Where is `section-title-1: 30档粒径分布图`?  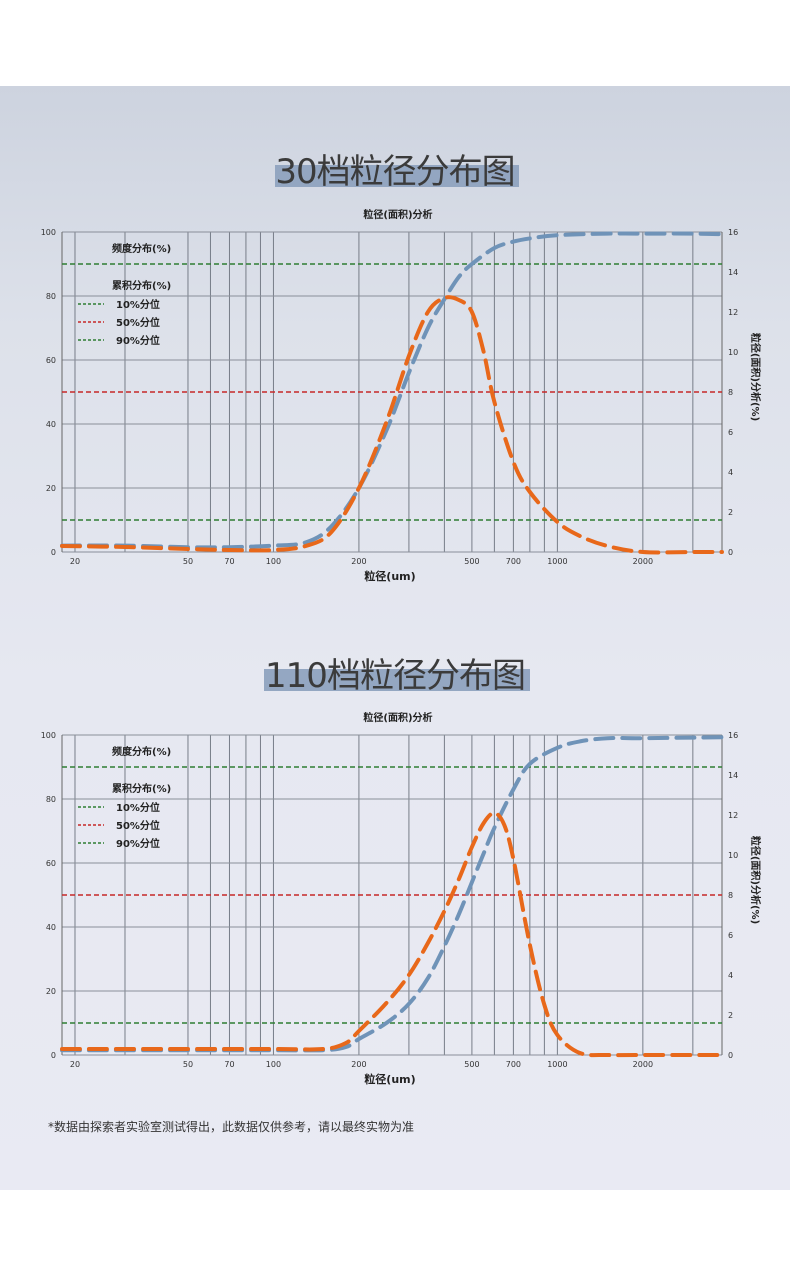
section-title-1: 30档粒径分布图 is located at coordinates (395, 172).